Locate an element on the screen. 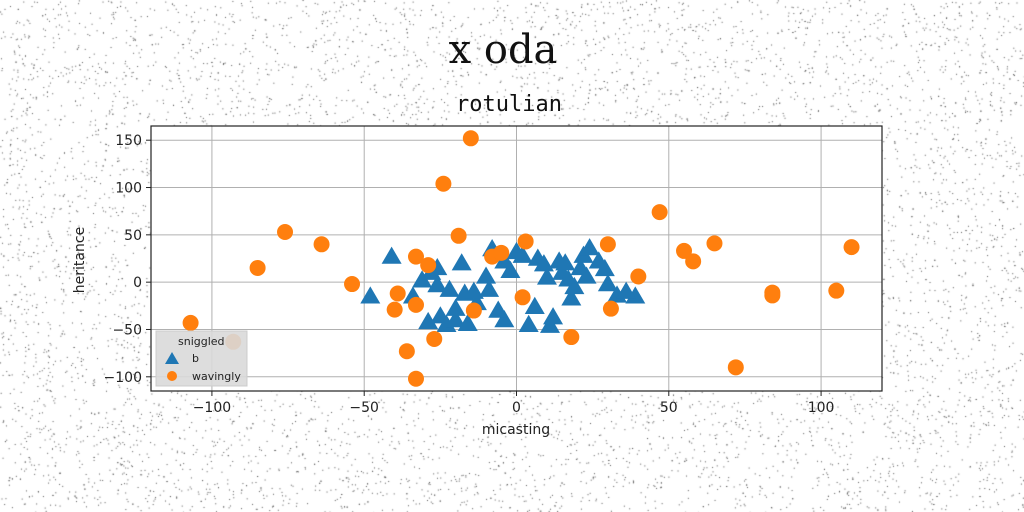  y-tick-label: 100 is located at coordinates (128, 189).